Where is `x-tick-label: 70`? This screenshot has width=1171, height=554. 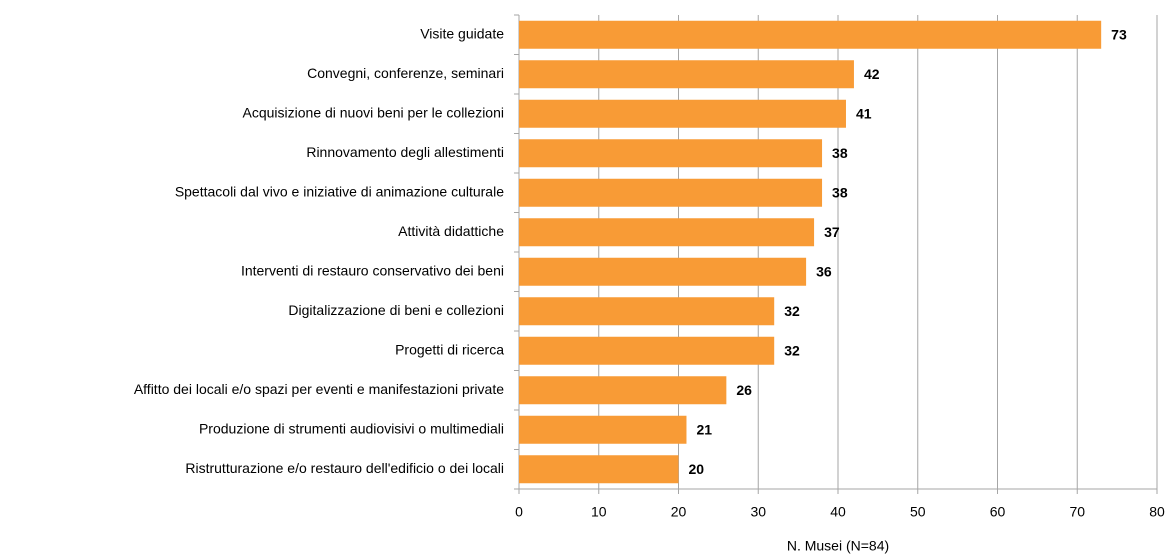 x-tick-label: 70 is located at coordinates (1077, 512).